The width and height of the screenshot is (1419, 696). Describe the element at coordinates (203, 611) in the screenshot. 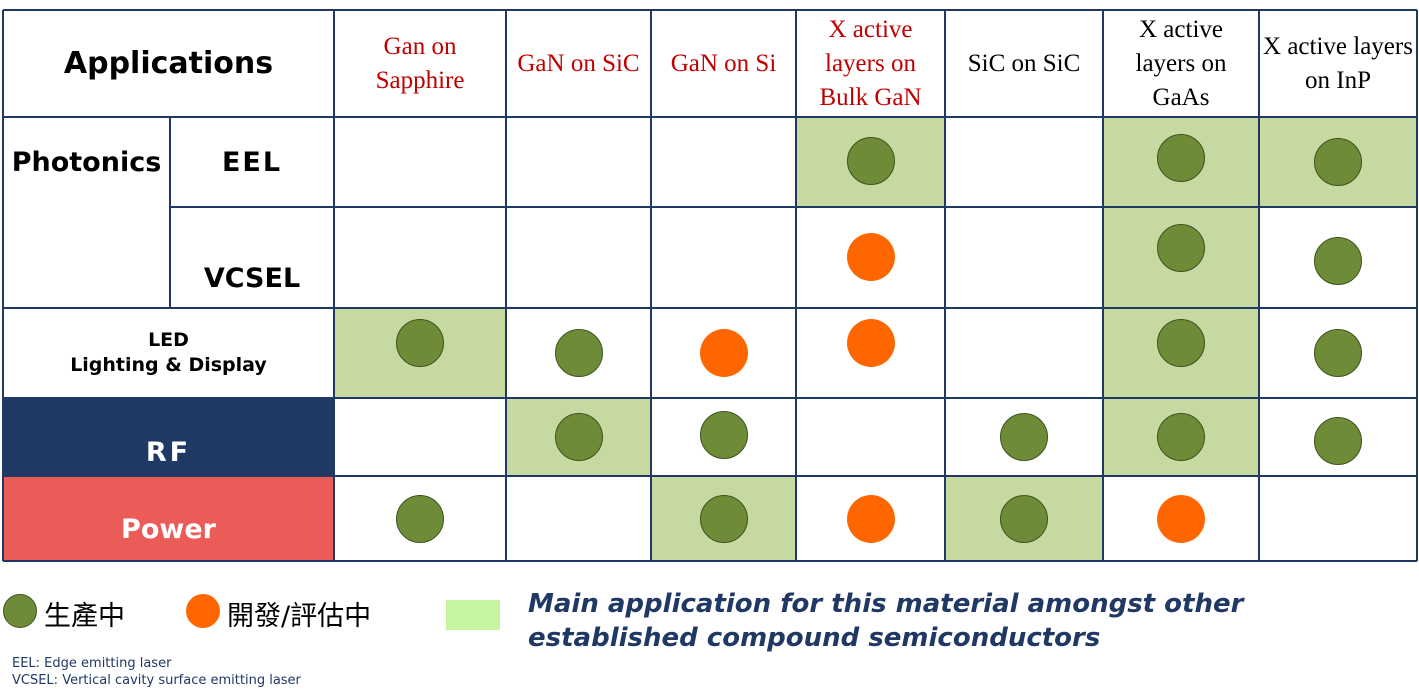

I see `development-dot-icon` at that location.